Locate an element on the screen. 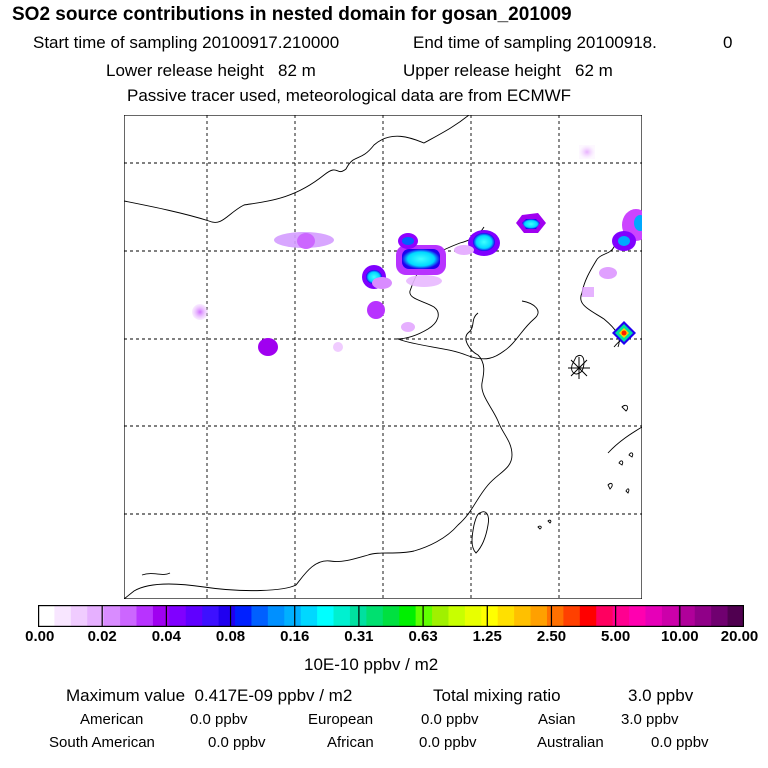 This screenshot has width=768, height=768. region-value-american: 0.0 ppbv is located at coordinates (219, 719).